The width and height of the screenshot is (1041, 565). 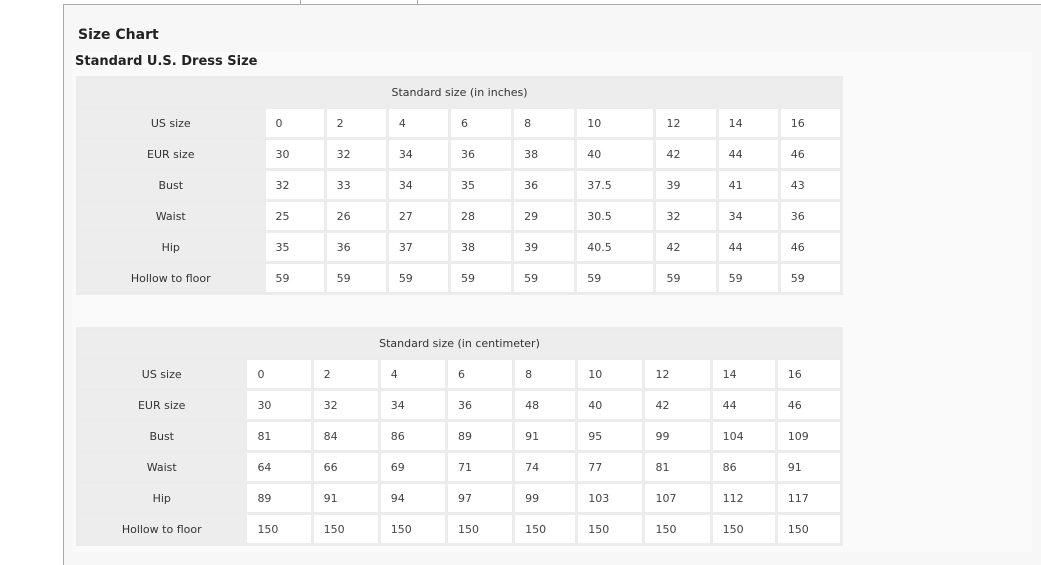 What do you see at coordinates (356, 216) in the screenshot?
I see `table-cell: 26` at bounding box center [356, 216].